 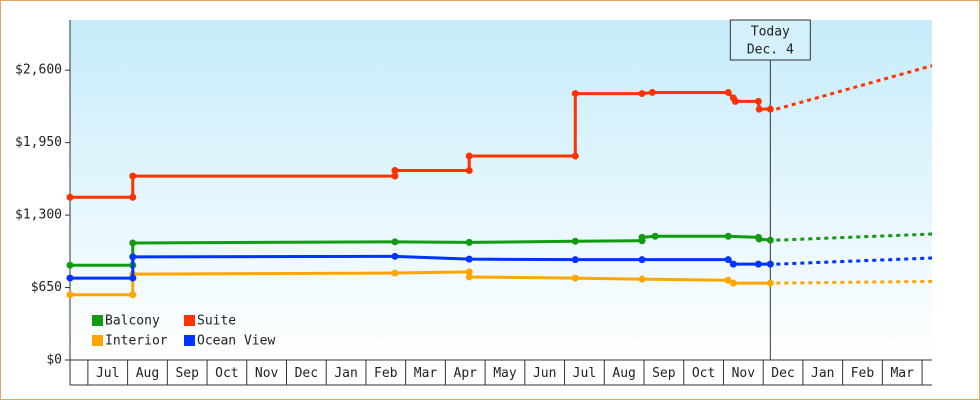 What do you see at coordinates (46, 287) in the screenshot?
I see `y-tick-label: $650` at bounding box center [46, 287].